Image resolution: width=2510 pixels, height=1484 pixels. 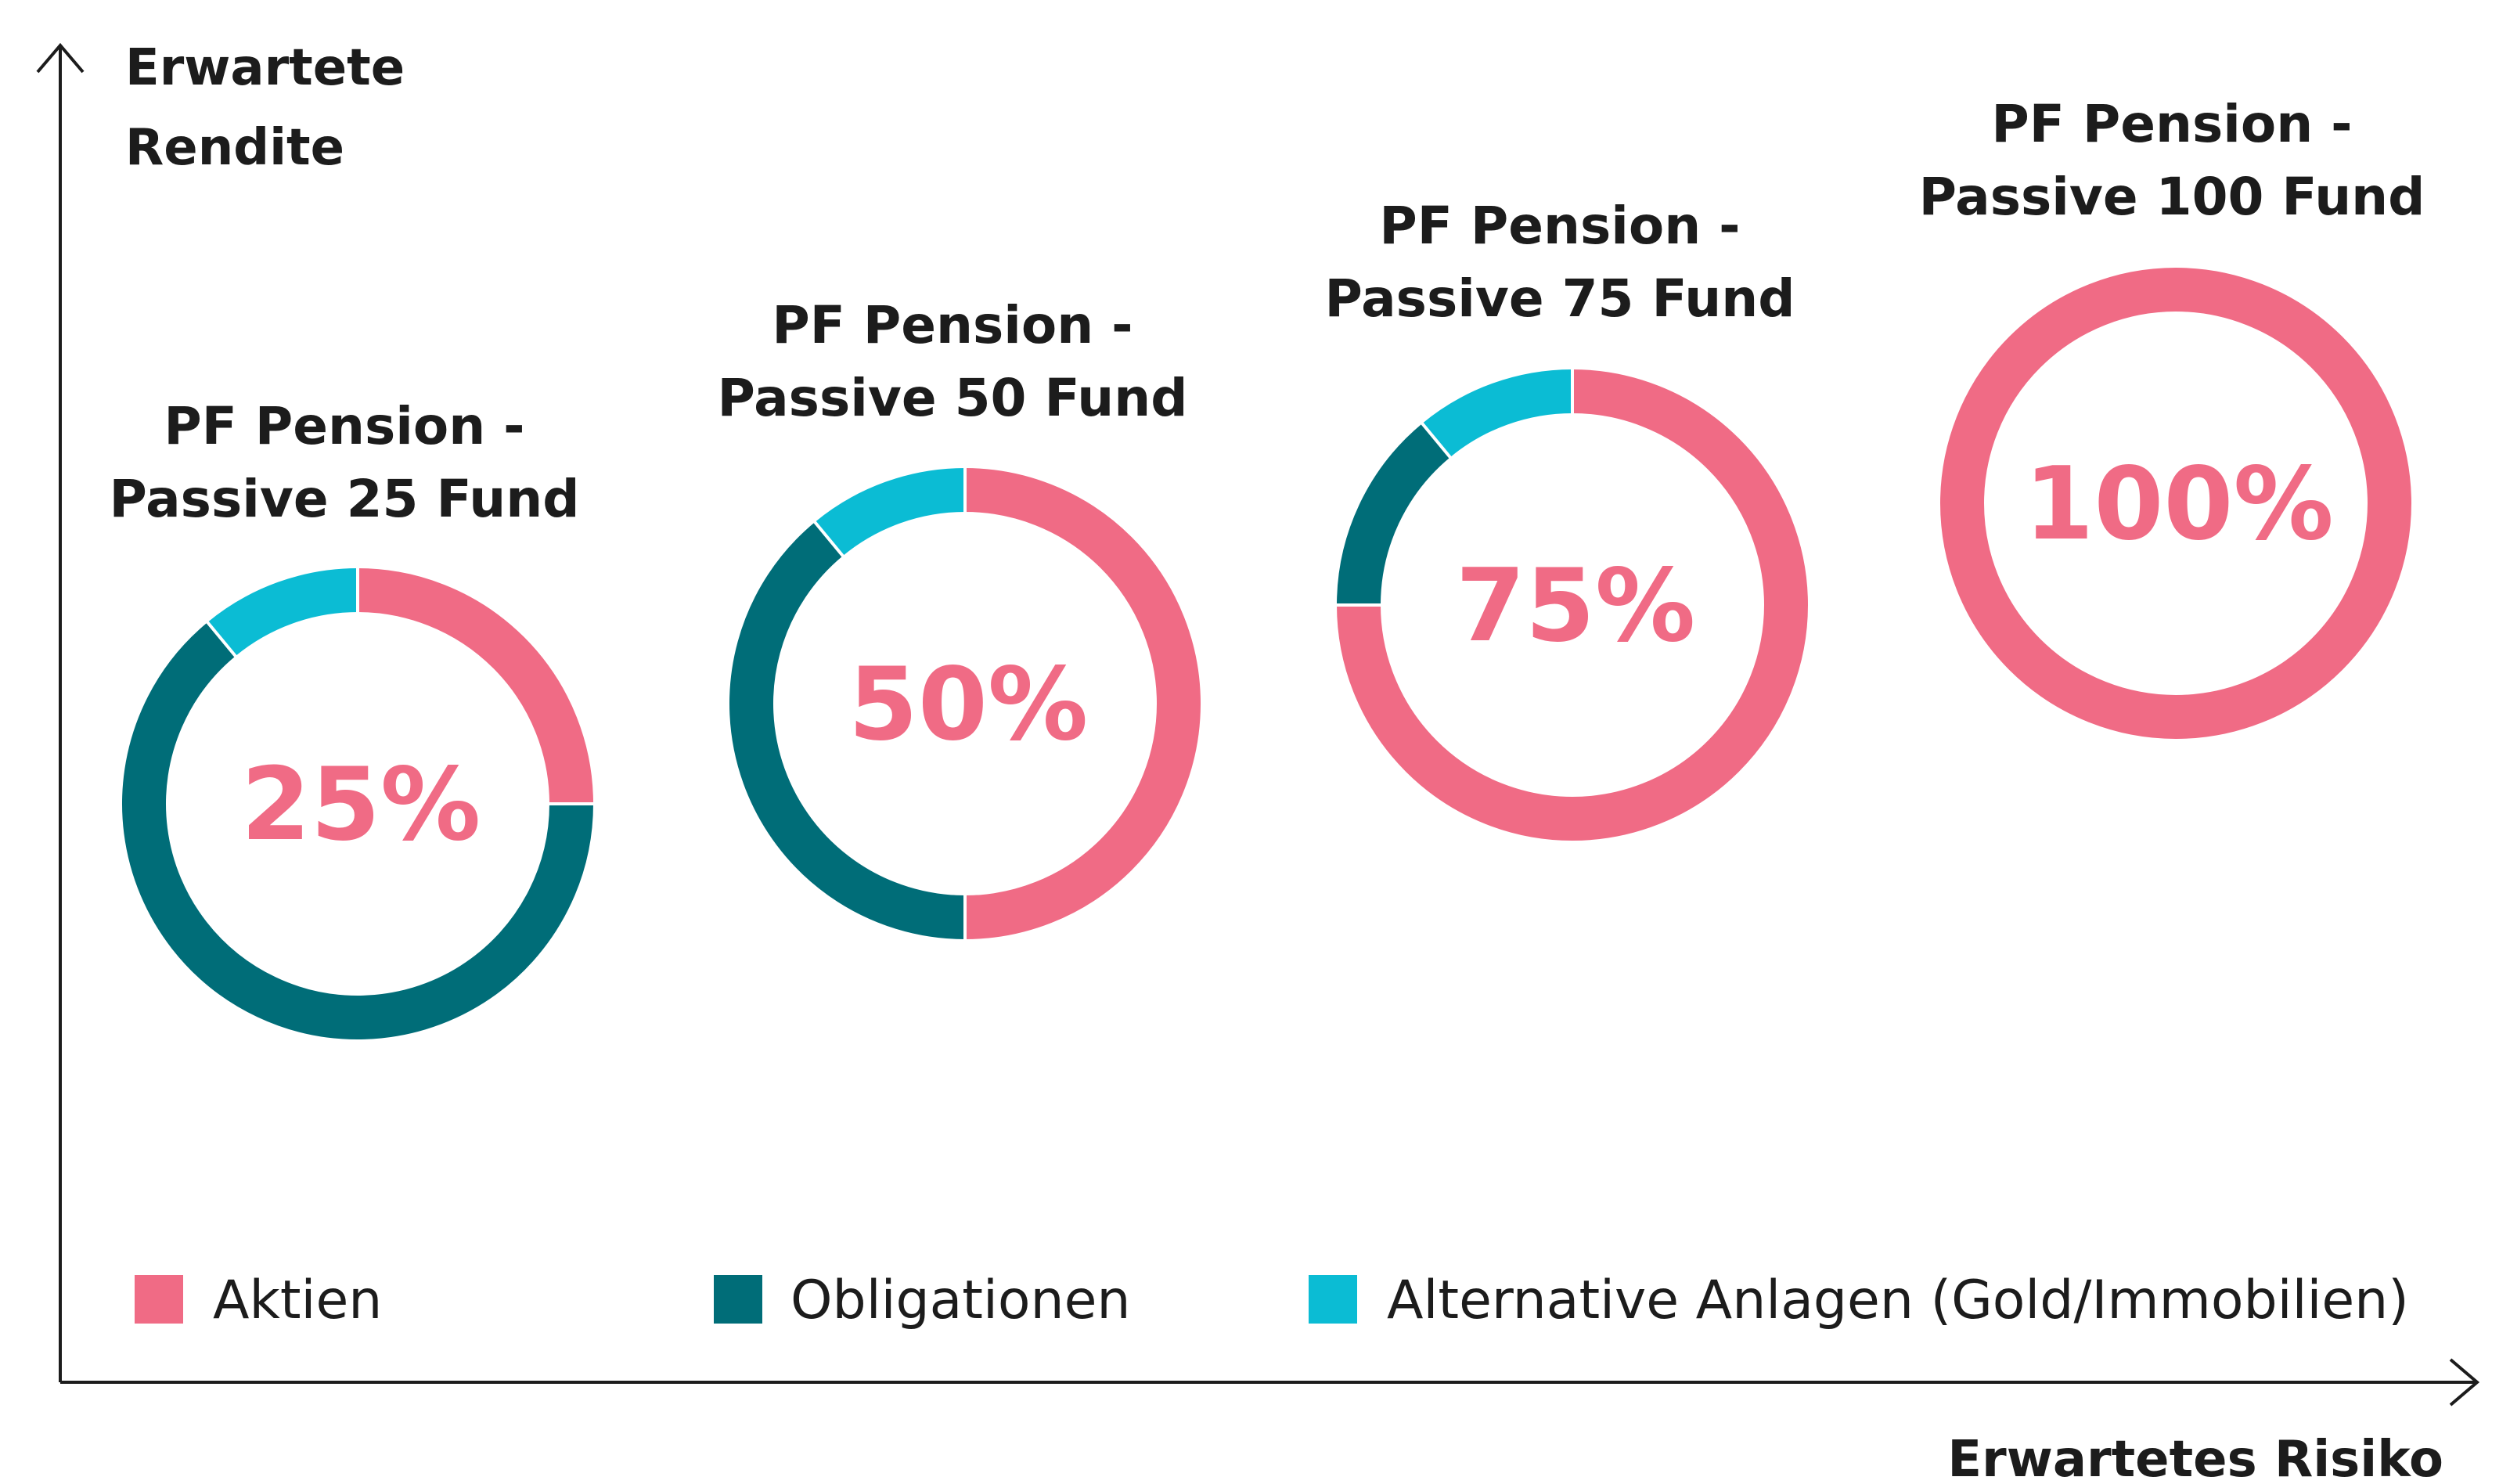 I want to click on fund-donut-3: PF Pension - Passive 75 Fund 75%, so click(x=1566, y=519).